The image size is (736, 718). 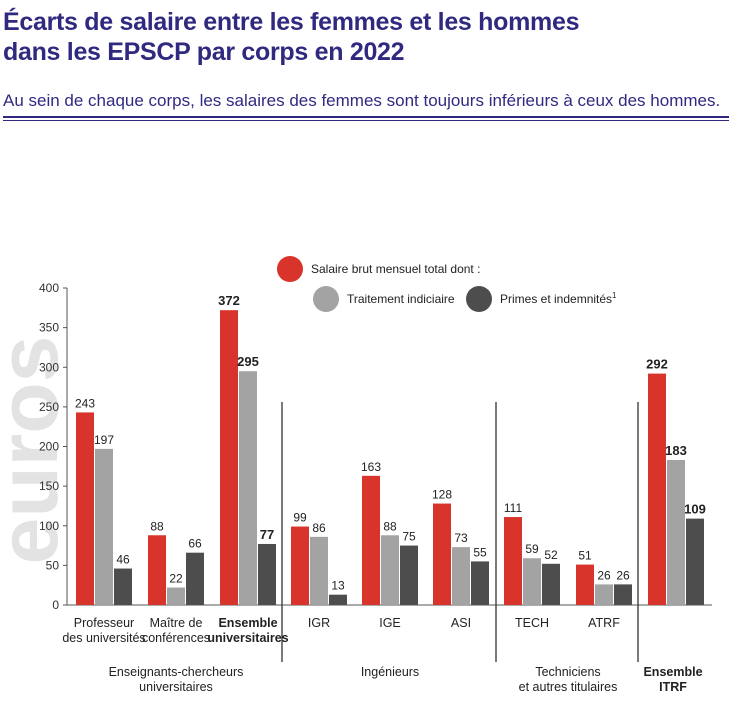 I want to click on legend-marker-traitement, so click(x=326, y=299).